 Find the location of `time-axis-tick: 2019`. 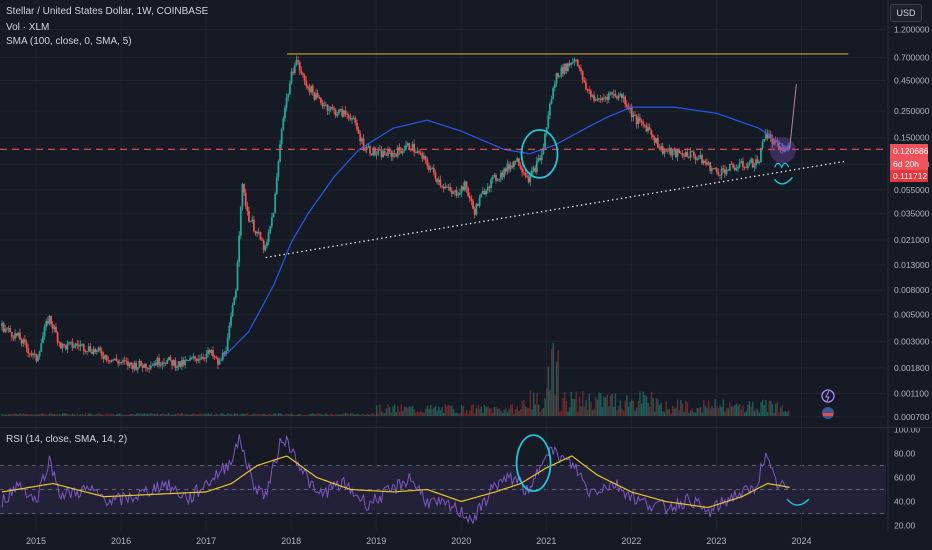

time-axis-tick: 2019 is located at coordinates (376, 541).